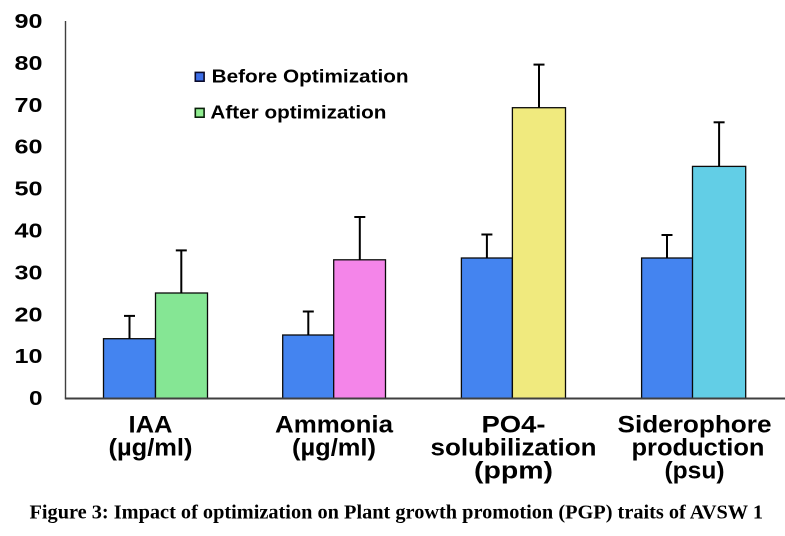 This screenshot has height=536, width=785. Describe the element at coordinates (151, 424) in the screenshot. I see `svg-text: IAA` at that location.